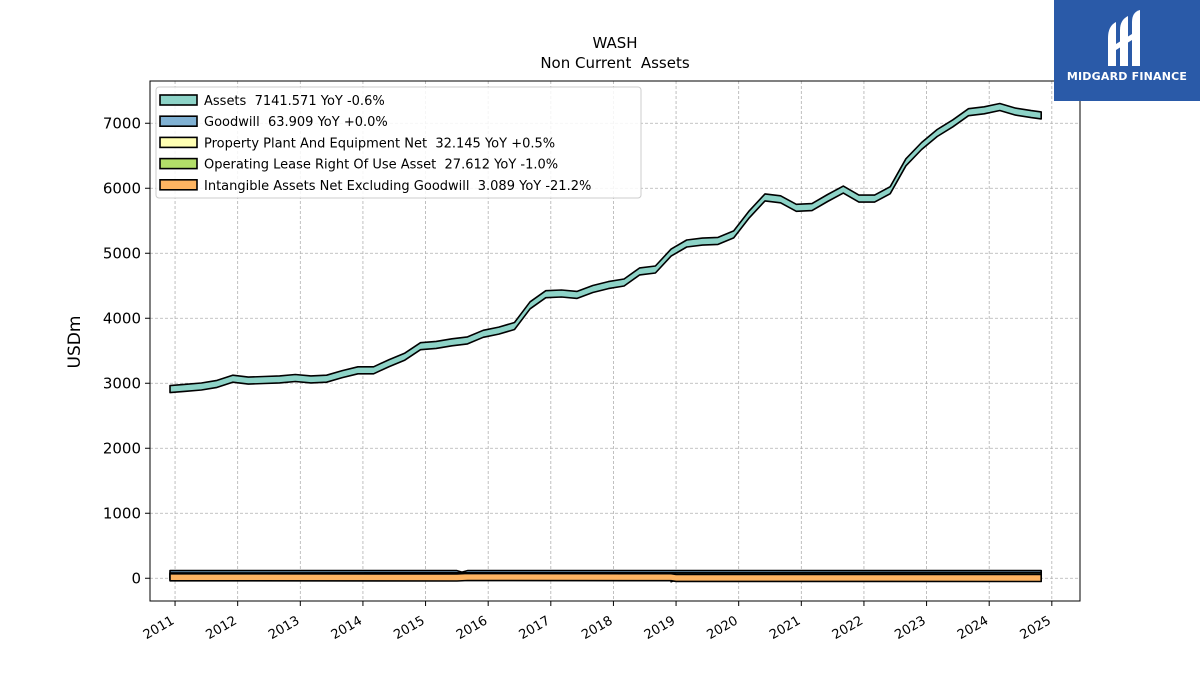 This screenshot has height=675, width=1200. What do you see at coordinates (973, 628) in the screenshot?
I see `x-tick-label: 2024` at bounding box center [973, 628].